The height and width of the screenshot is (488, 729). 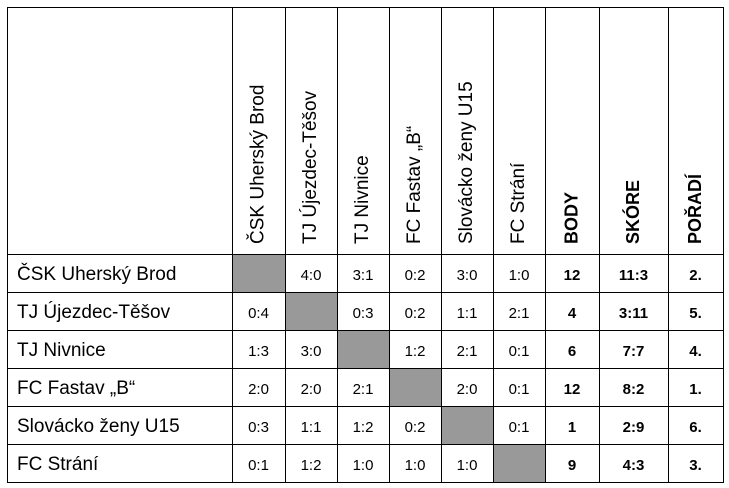 What do you see at coordinates (695, 351) in the screenshot?
I see `rank-value: 4.` at bounding box center [695, 351].